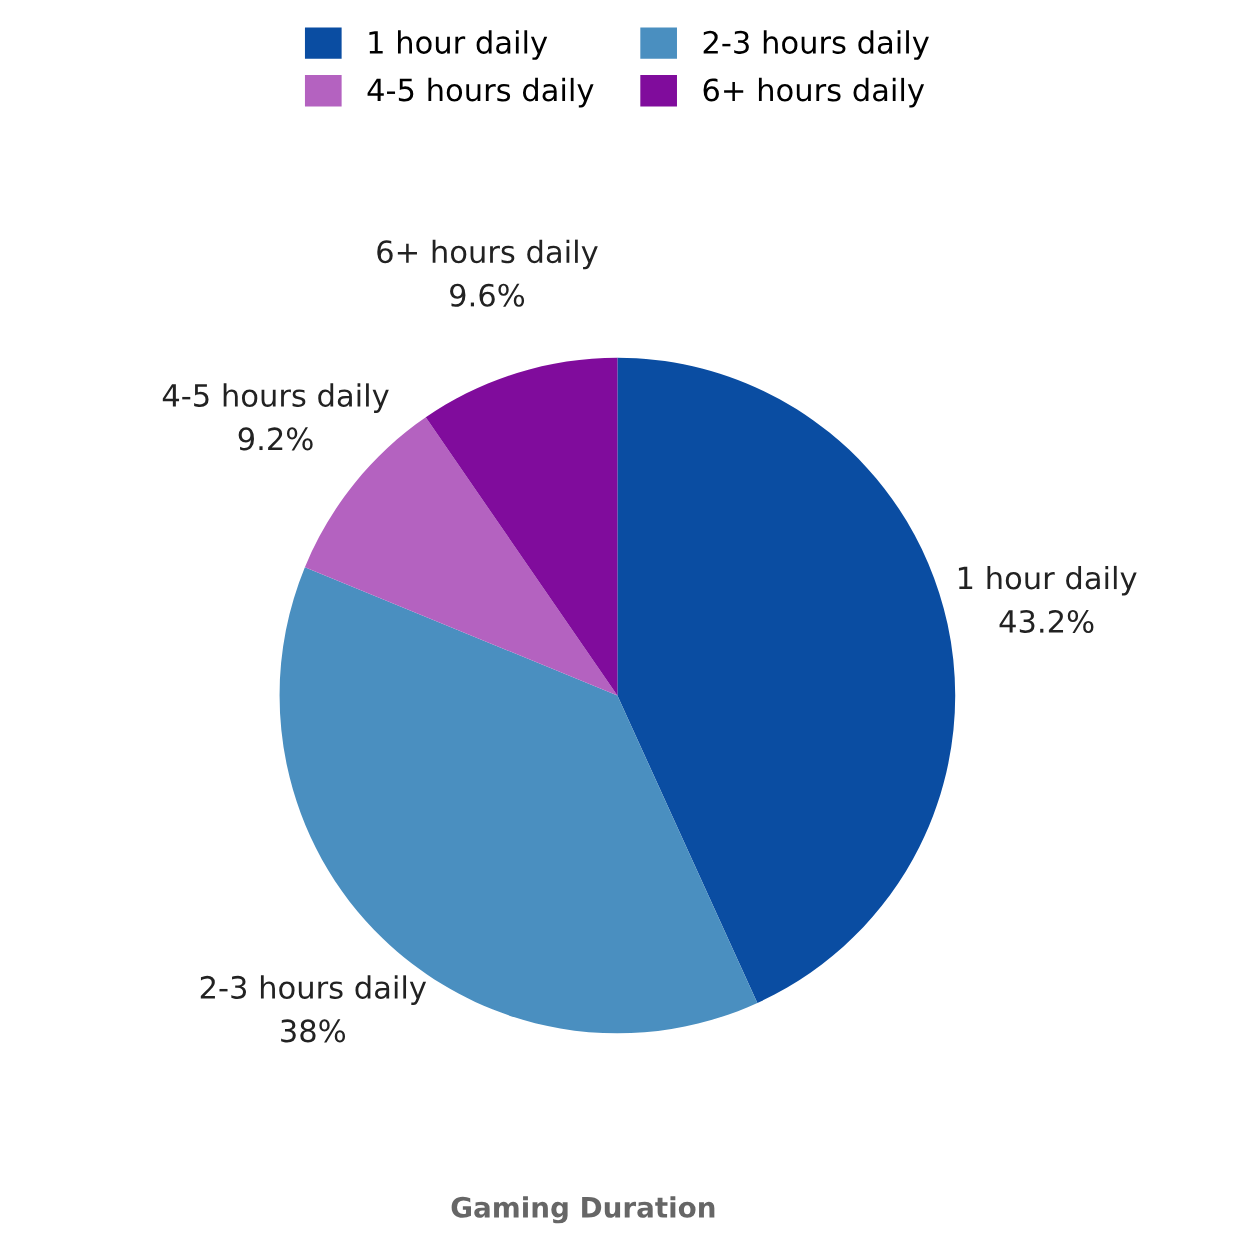 The height and width of the screenshot is (1242, 1260). Describe the element at coordinates (275, 398) in the screenshot. I see `slice-label: 4-5 hours daily` at that location.